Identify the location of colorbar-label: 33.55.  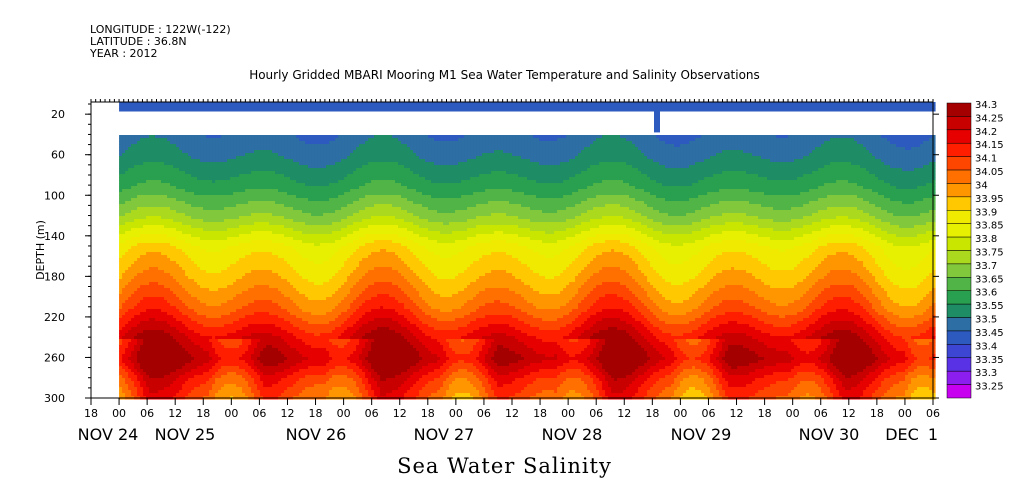
(989, 306).